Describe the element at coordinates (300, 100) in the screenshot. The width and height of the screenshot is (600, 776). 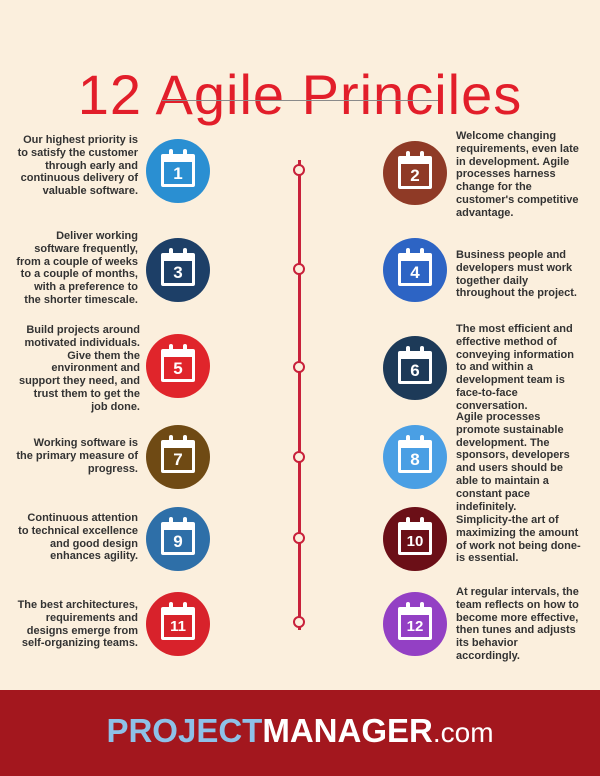
I see `title-divider` at that location.